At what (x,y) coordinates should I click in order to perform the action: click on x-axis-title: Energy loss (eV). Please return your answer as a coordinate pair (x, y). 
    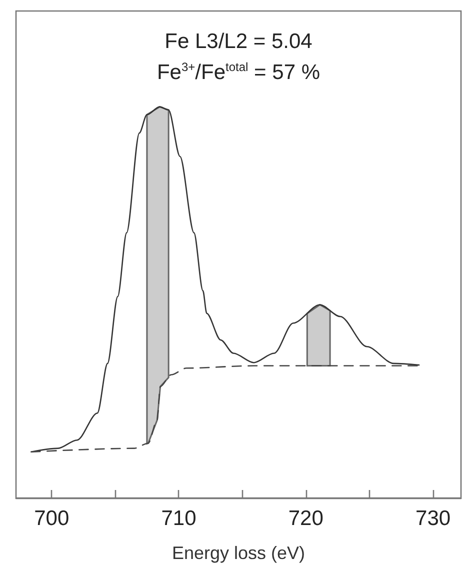
    Looking at the image, I should click on (239, 553).